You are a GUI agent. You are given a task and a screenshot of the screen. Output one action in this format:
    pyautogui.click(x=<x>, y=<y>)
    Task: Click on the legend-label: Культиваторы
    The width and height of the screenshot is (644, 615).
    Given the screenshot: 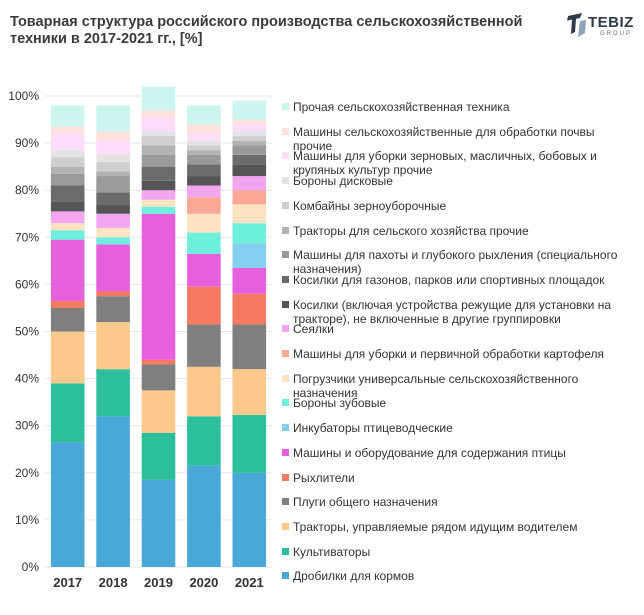 What is the action you would take?
    pyautogui.click(x=332, y=551)
    